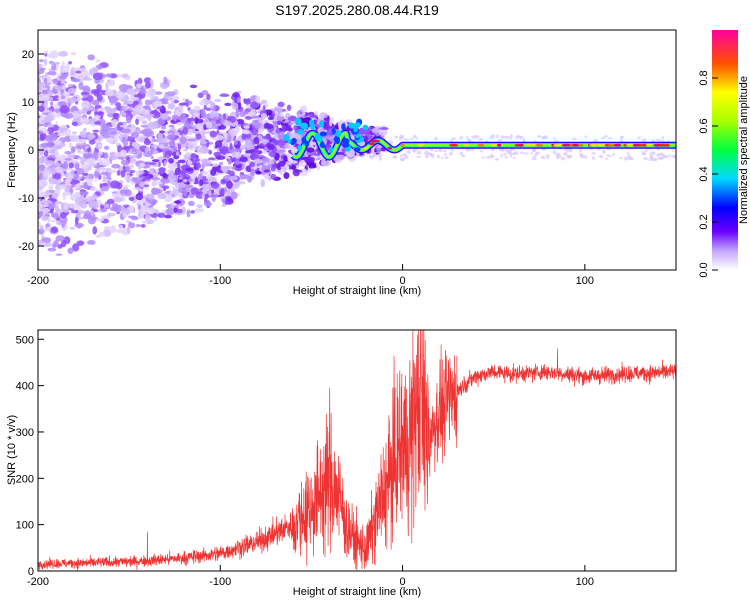  What do you see at coordinates (403, 582) in the screenshot?
I see `snr-xtick-label: 0` at bounding box center [403, 582].